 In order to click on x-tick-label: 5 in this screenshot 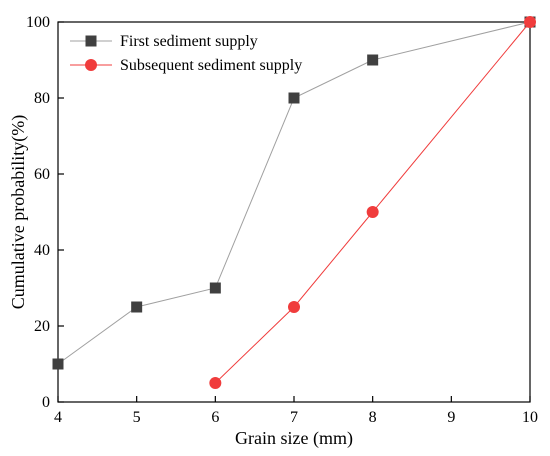, I will do `click(137, 417)`.